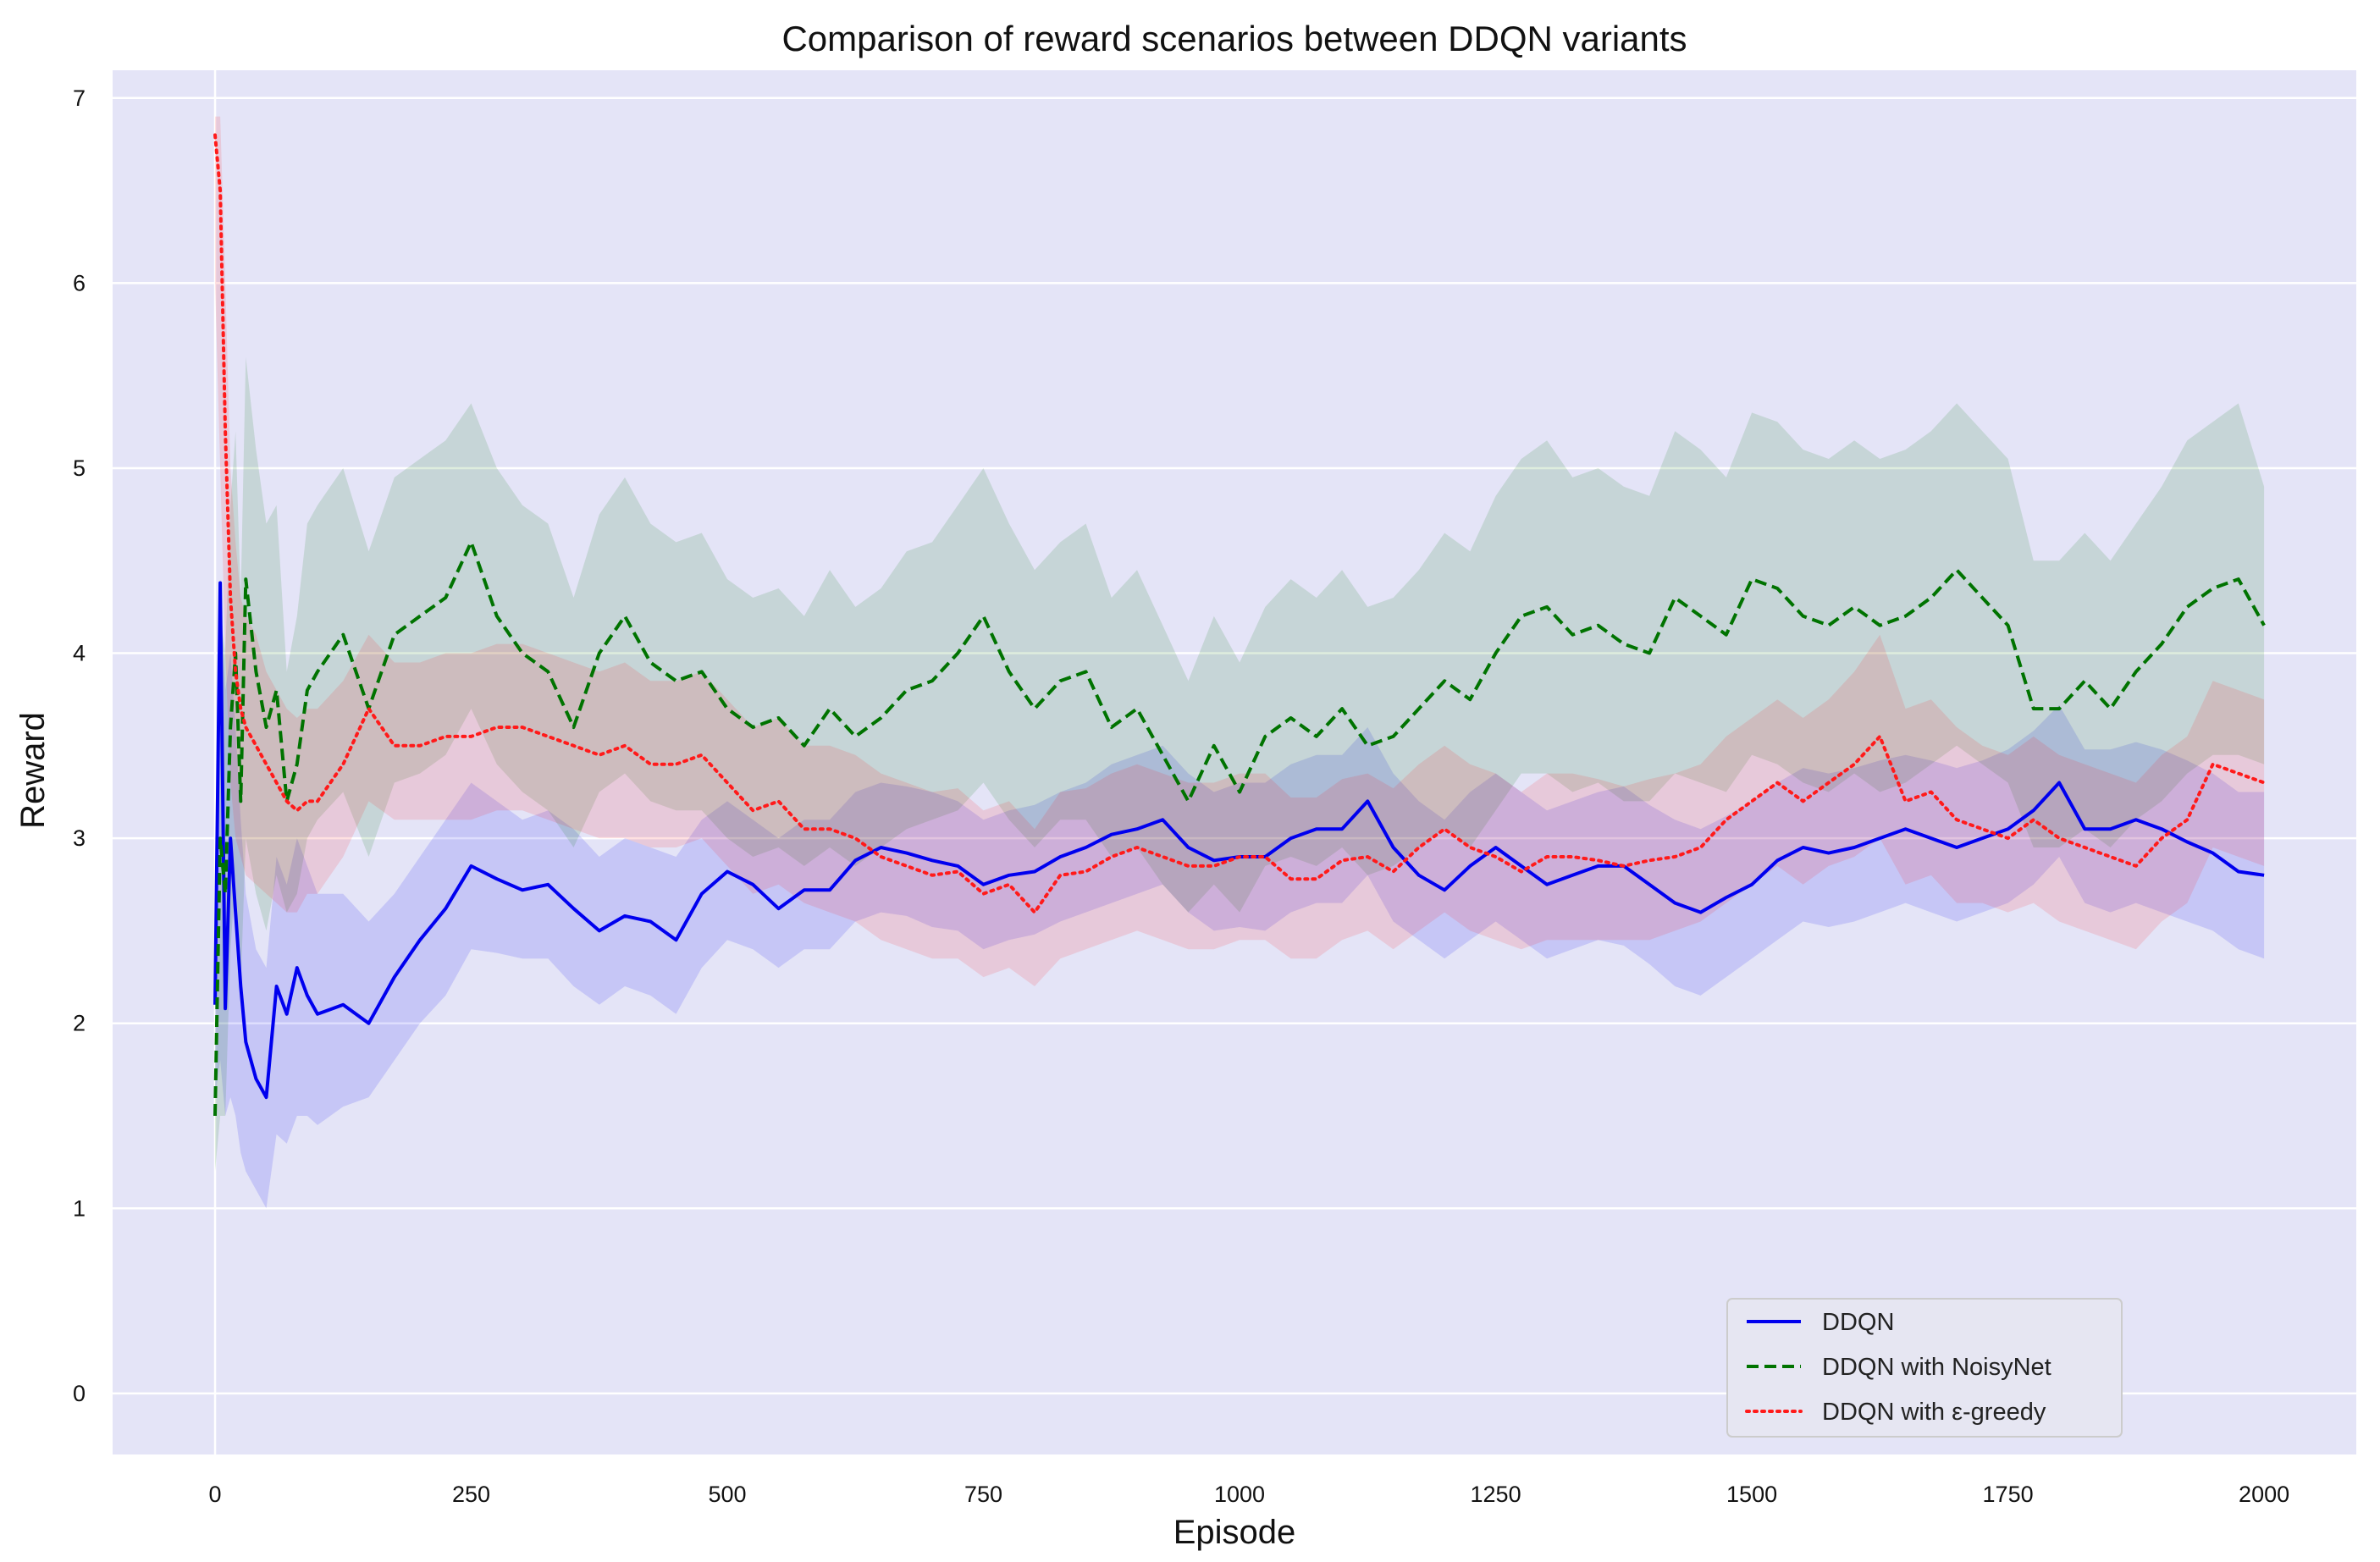 This screenshot has width=2380, height=1562. Describe the element at coordinates (2264, 1494) in the screenshot. I see `x-tick-label: 2000` at that location.